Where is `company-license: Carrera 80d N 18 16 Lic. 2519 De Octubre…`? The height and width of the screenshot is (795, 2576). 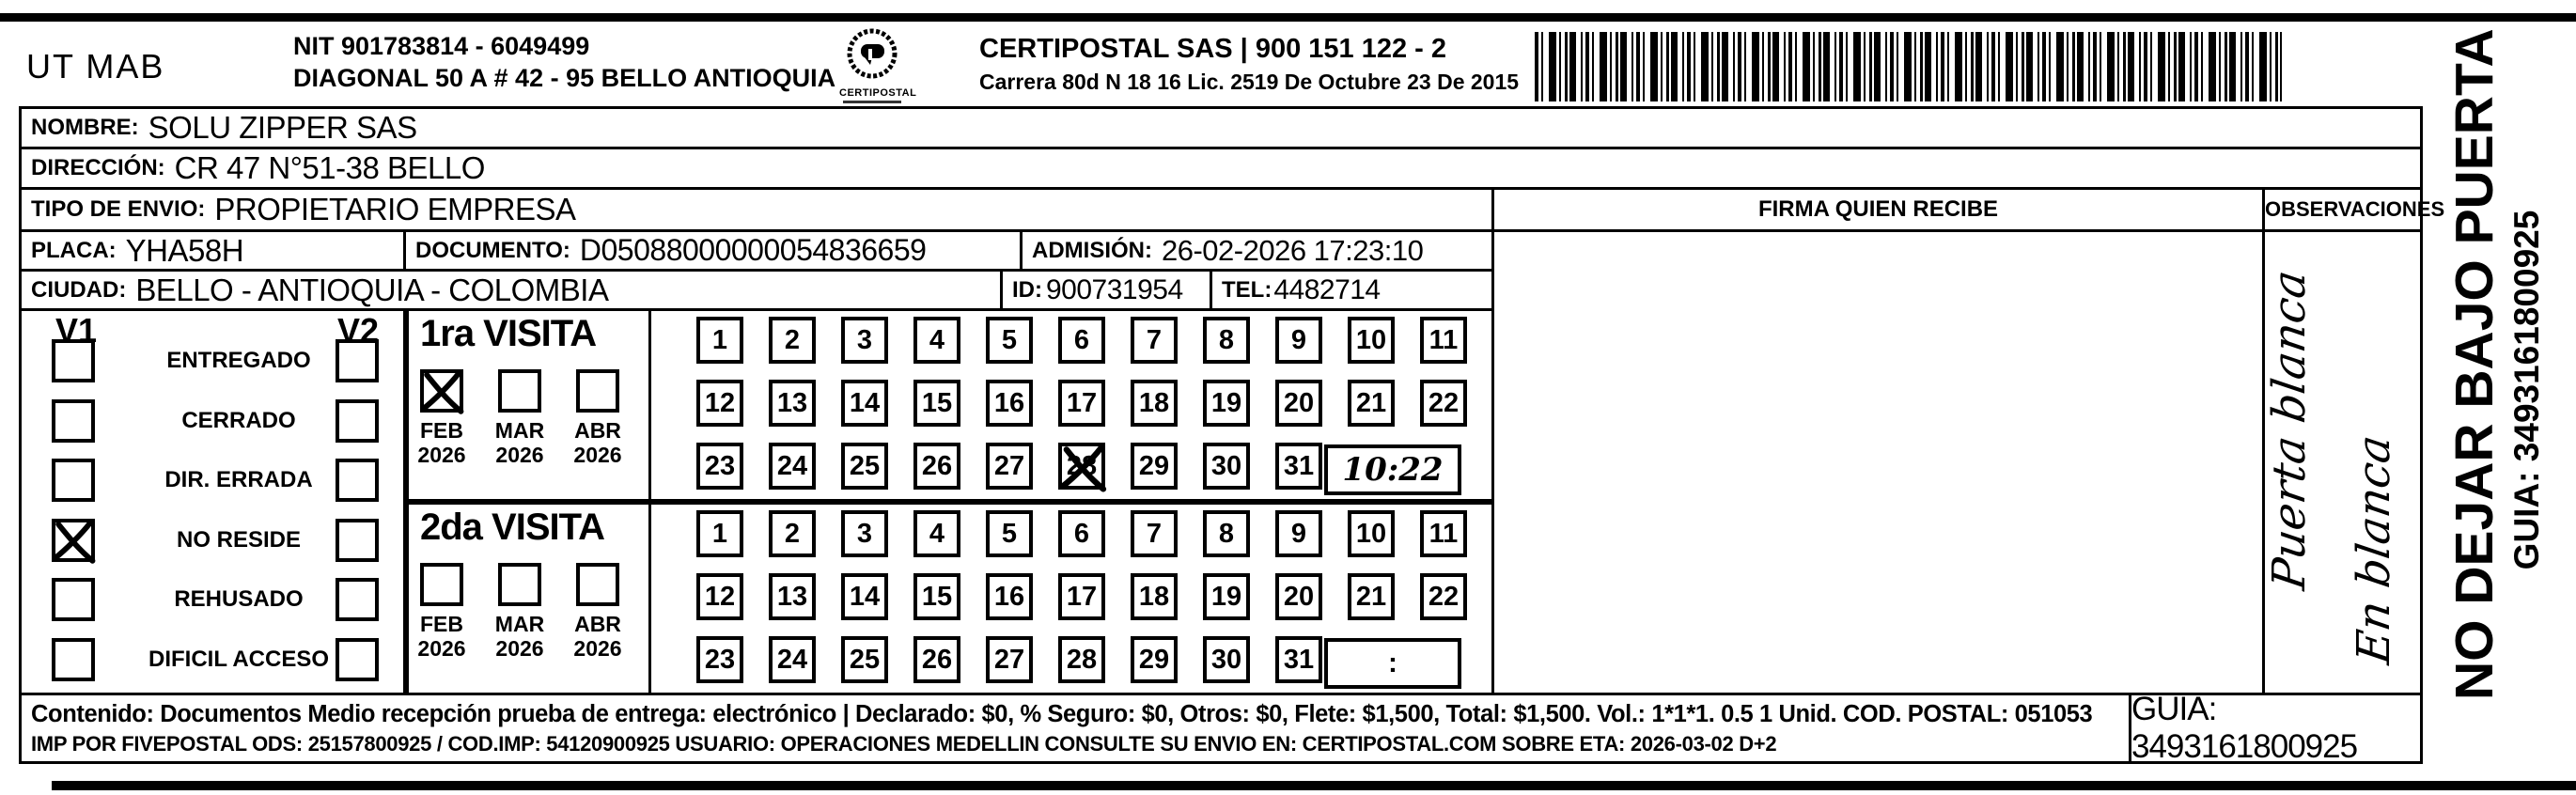
company-license: Carrera 80d N 18 16 Lic. 2519 De Octubre… is located at coordinates (1249, 82).